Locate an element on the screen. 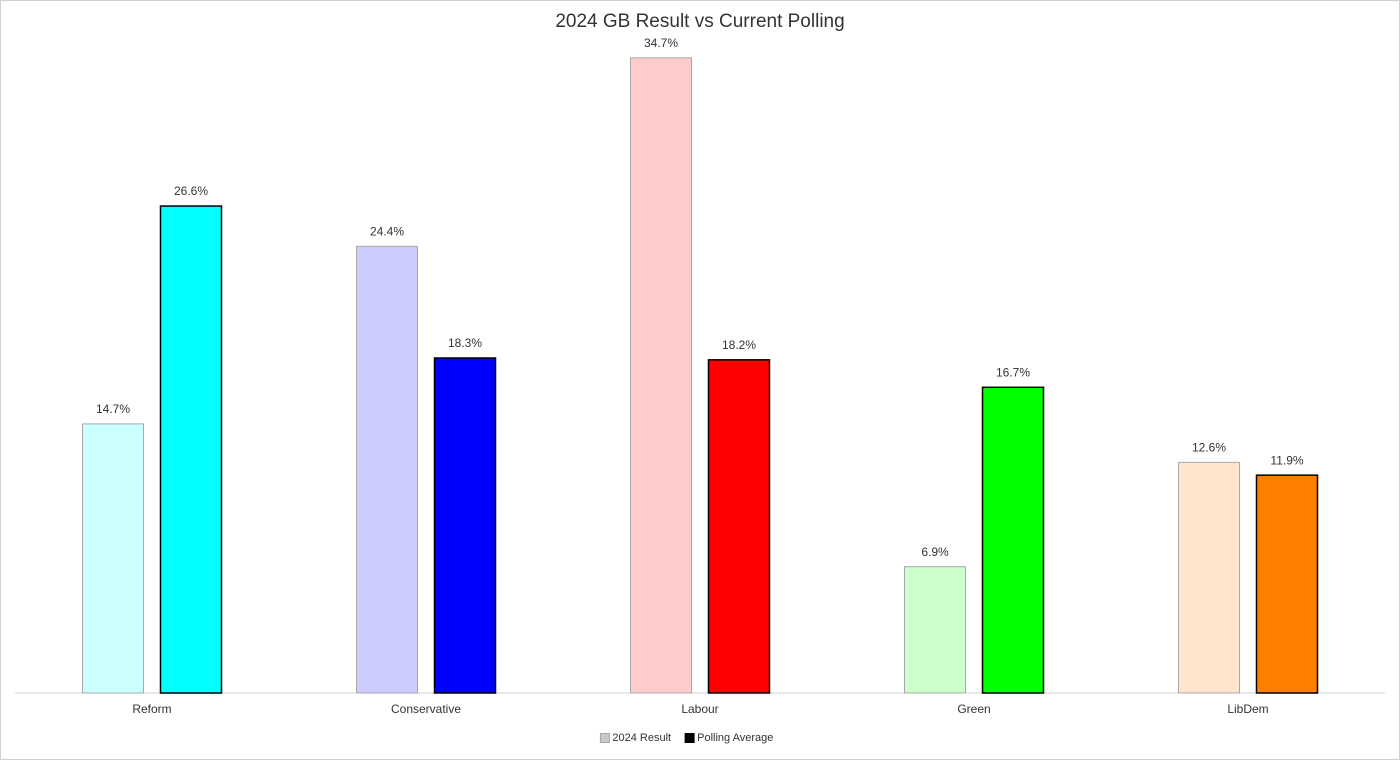  data-label: 11.9% is located at coordinates (1286, 460).